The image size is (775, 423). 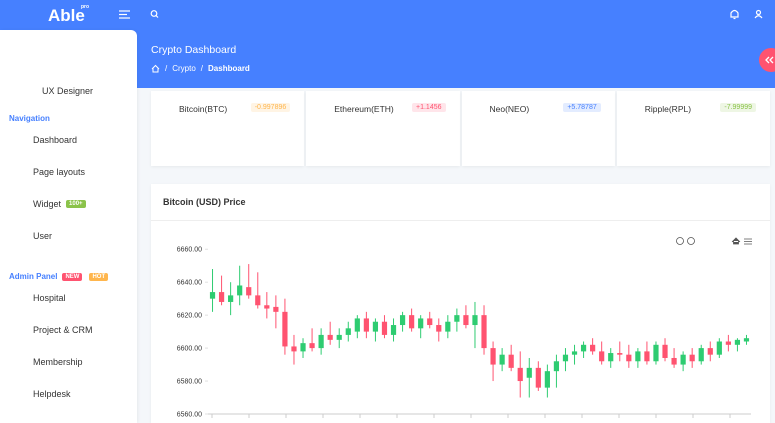 I want to click on nav-label: Project & CRM, so click(x=63, y=330).